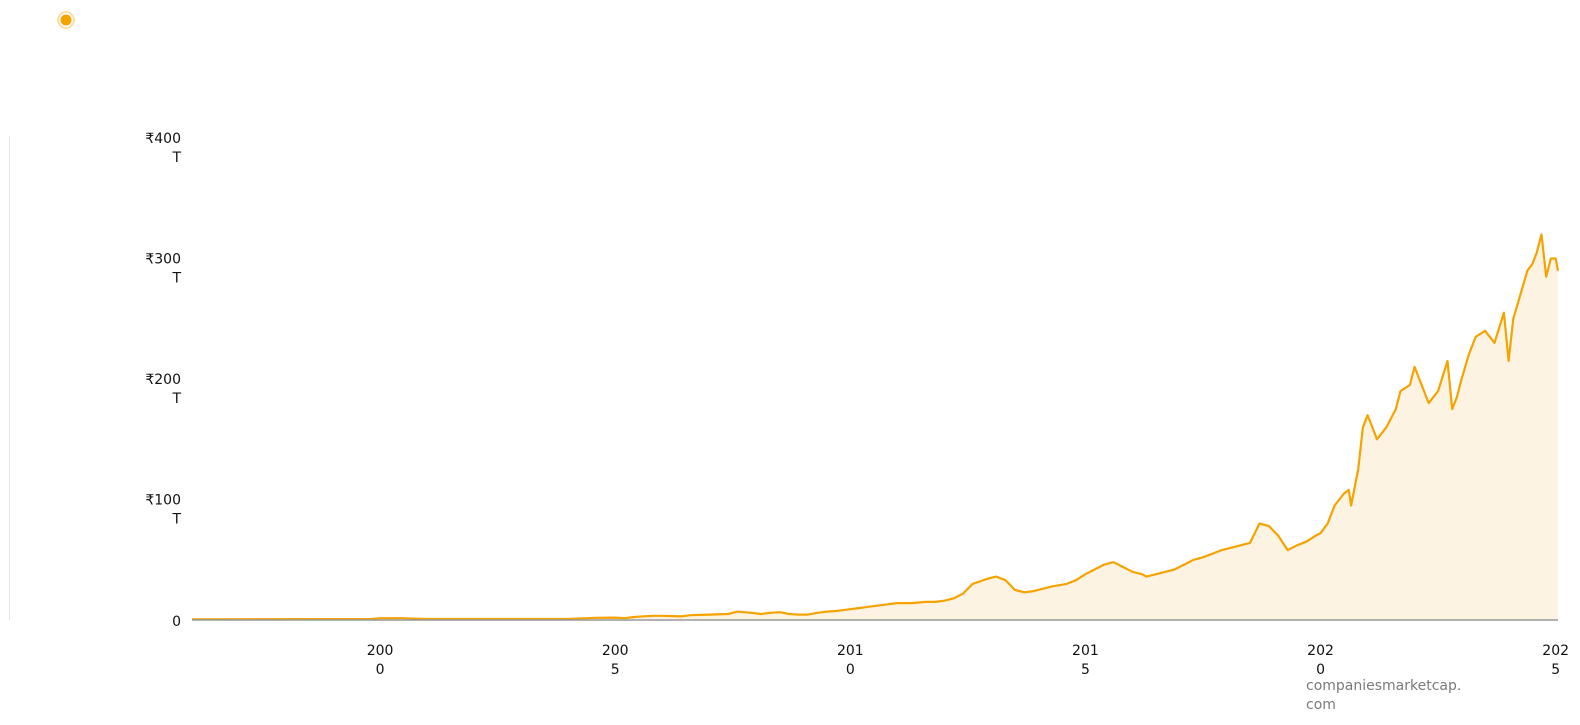 The image size is (1580, 725). Describe the element at coordinates (176, 622) in the screenshot. I see `y-tick-label: 0` at that location.